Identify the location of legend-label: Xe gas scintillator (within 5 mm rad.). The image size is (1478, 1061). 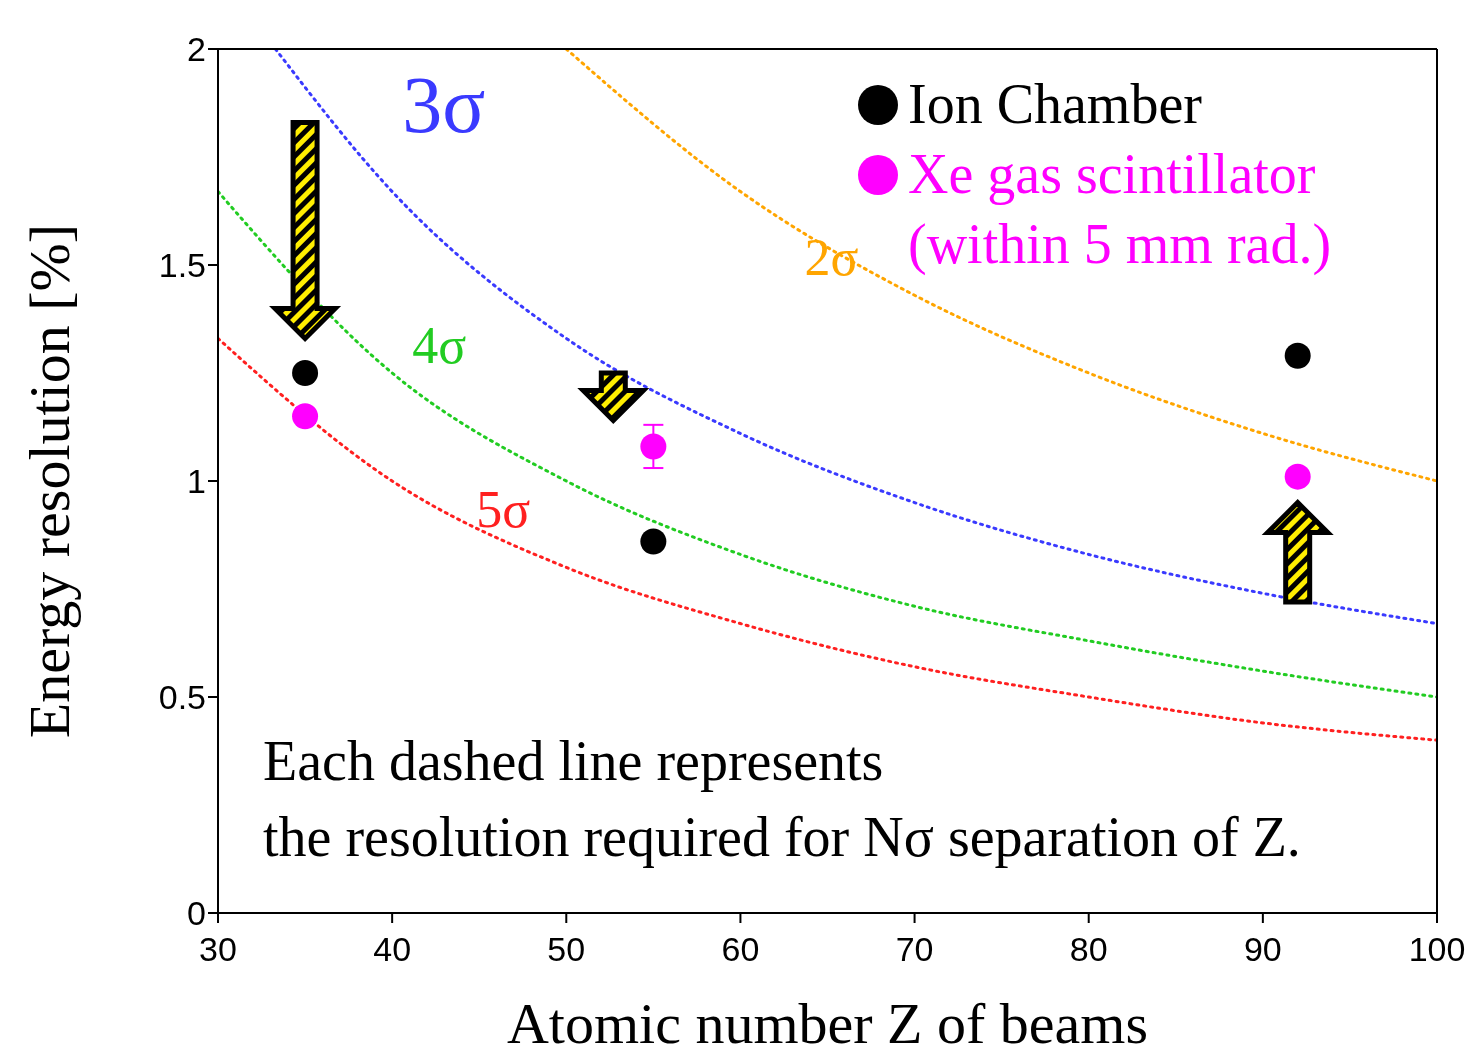
(1120, 209).